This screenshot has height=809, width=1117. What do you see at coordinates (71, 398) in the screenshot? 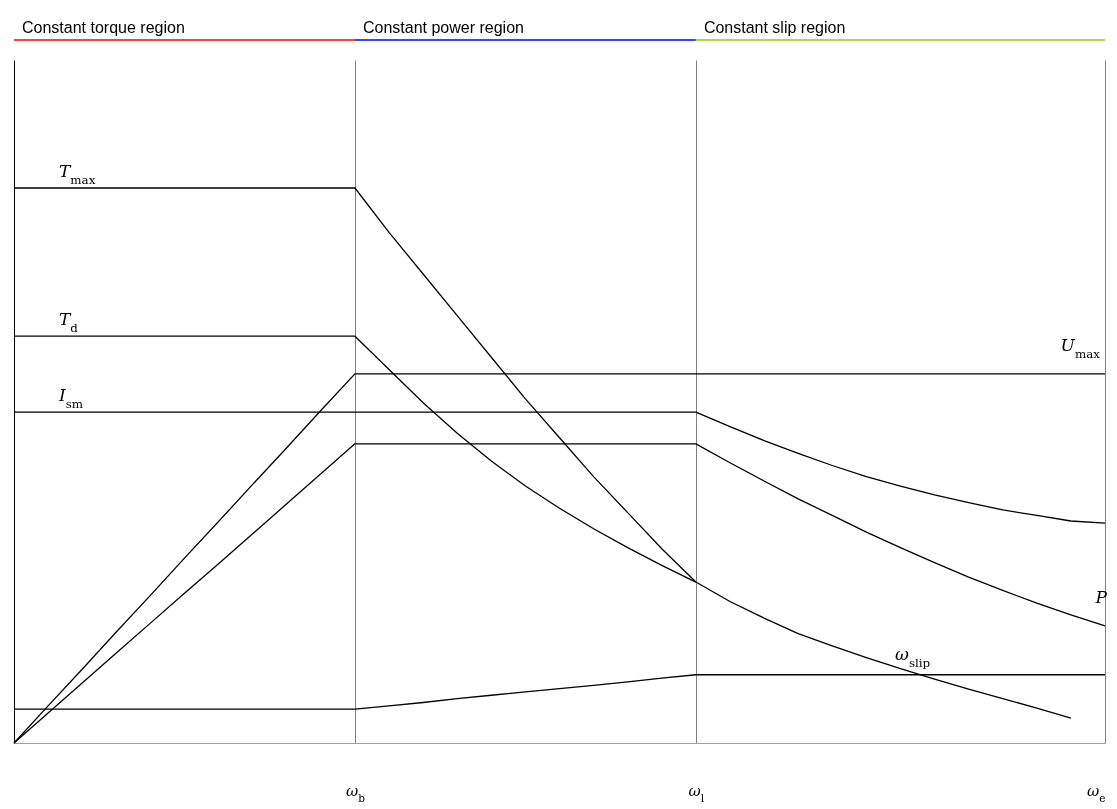
I see `series-label: I$_{sm}$` at bounding box center [71, 398].